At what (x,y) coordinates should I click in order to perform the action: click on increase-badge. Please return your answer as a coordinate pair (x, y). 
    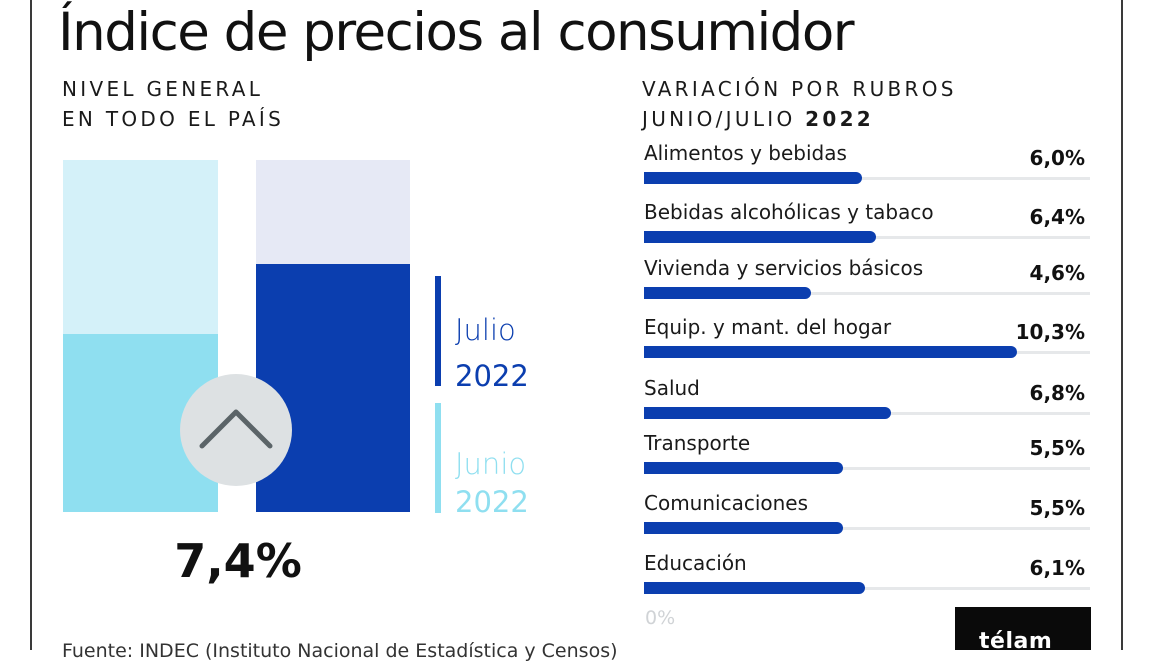
    Looking at the image, I should click on (236, 430).